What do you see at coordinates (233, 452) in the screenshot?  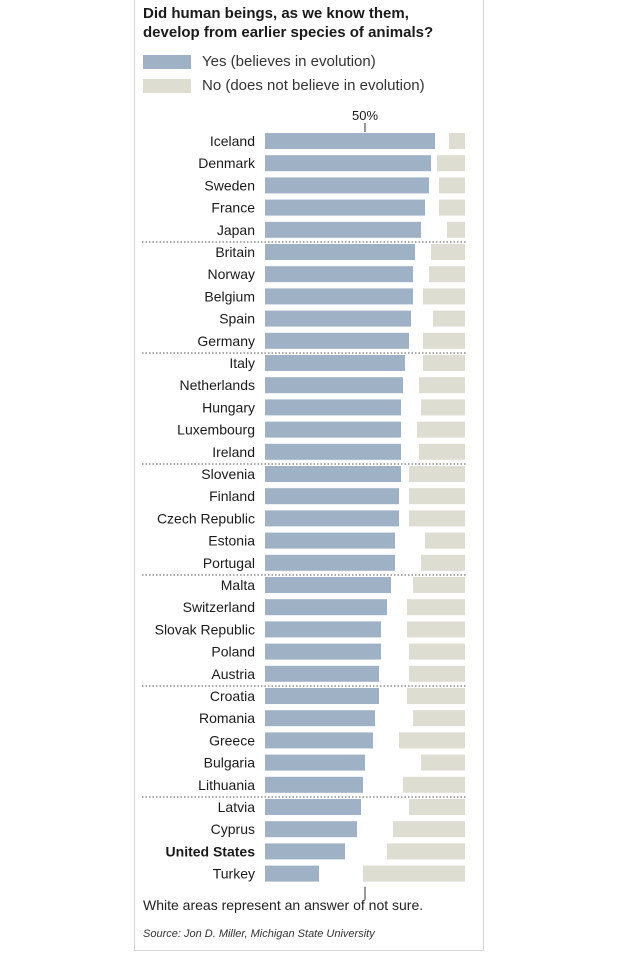 I see `country-label: Ireland` at bounding box center [233, 452].